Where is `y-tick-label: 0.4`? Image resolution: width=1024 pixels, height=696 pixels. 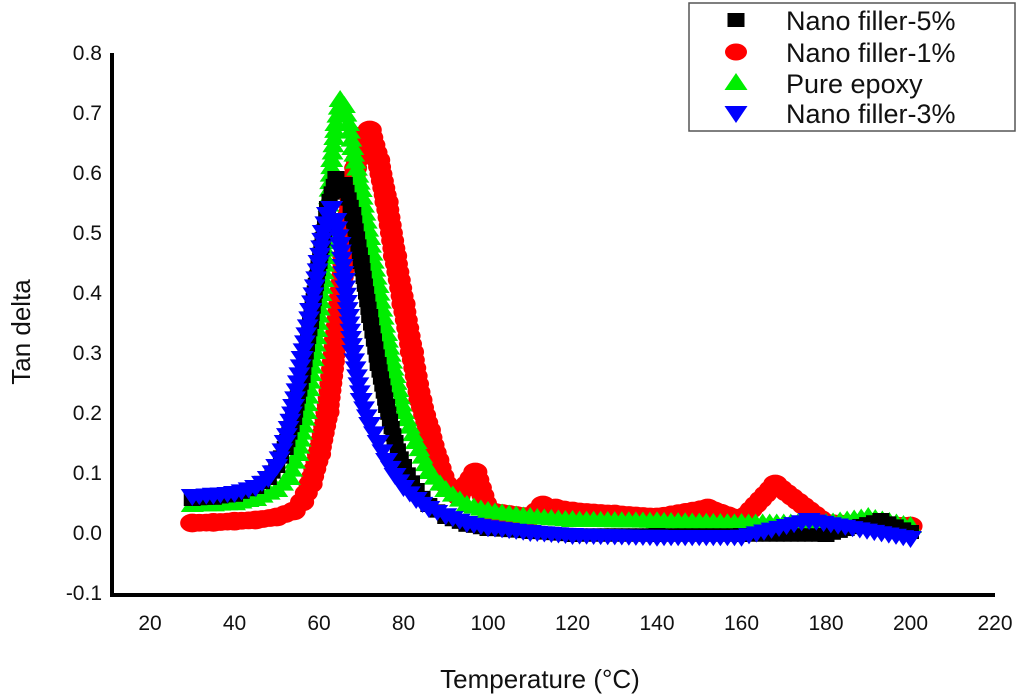
y-tick-label: 0.4 is located at coordinates (88, 293).